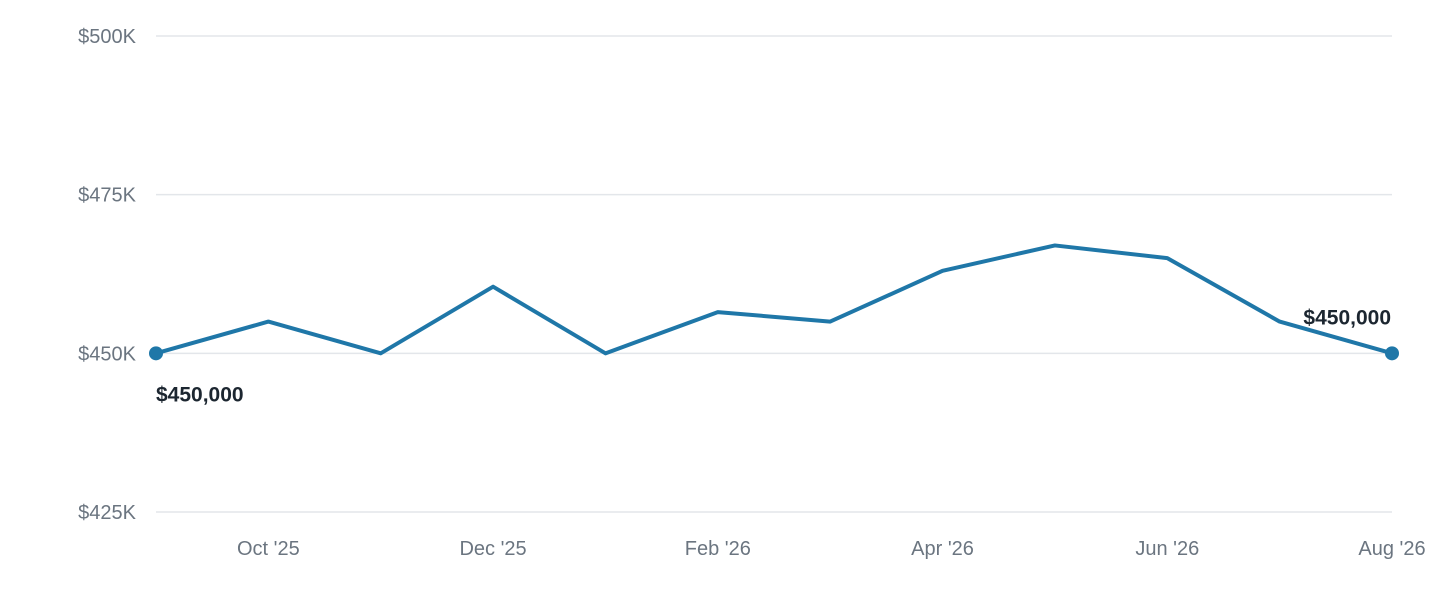 The height and width of the screenshot is (600, 1440). Describe the element at coordinates (200, 394) in the screenshot. I see `start-value-label: $450,000` at that location.